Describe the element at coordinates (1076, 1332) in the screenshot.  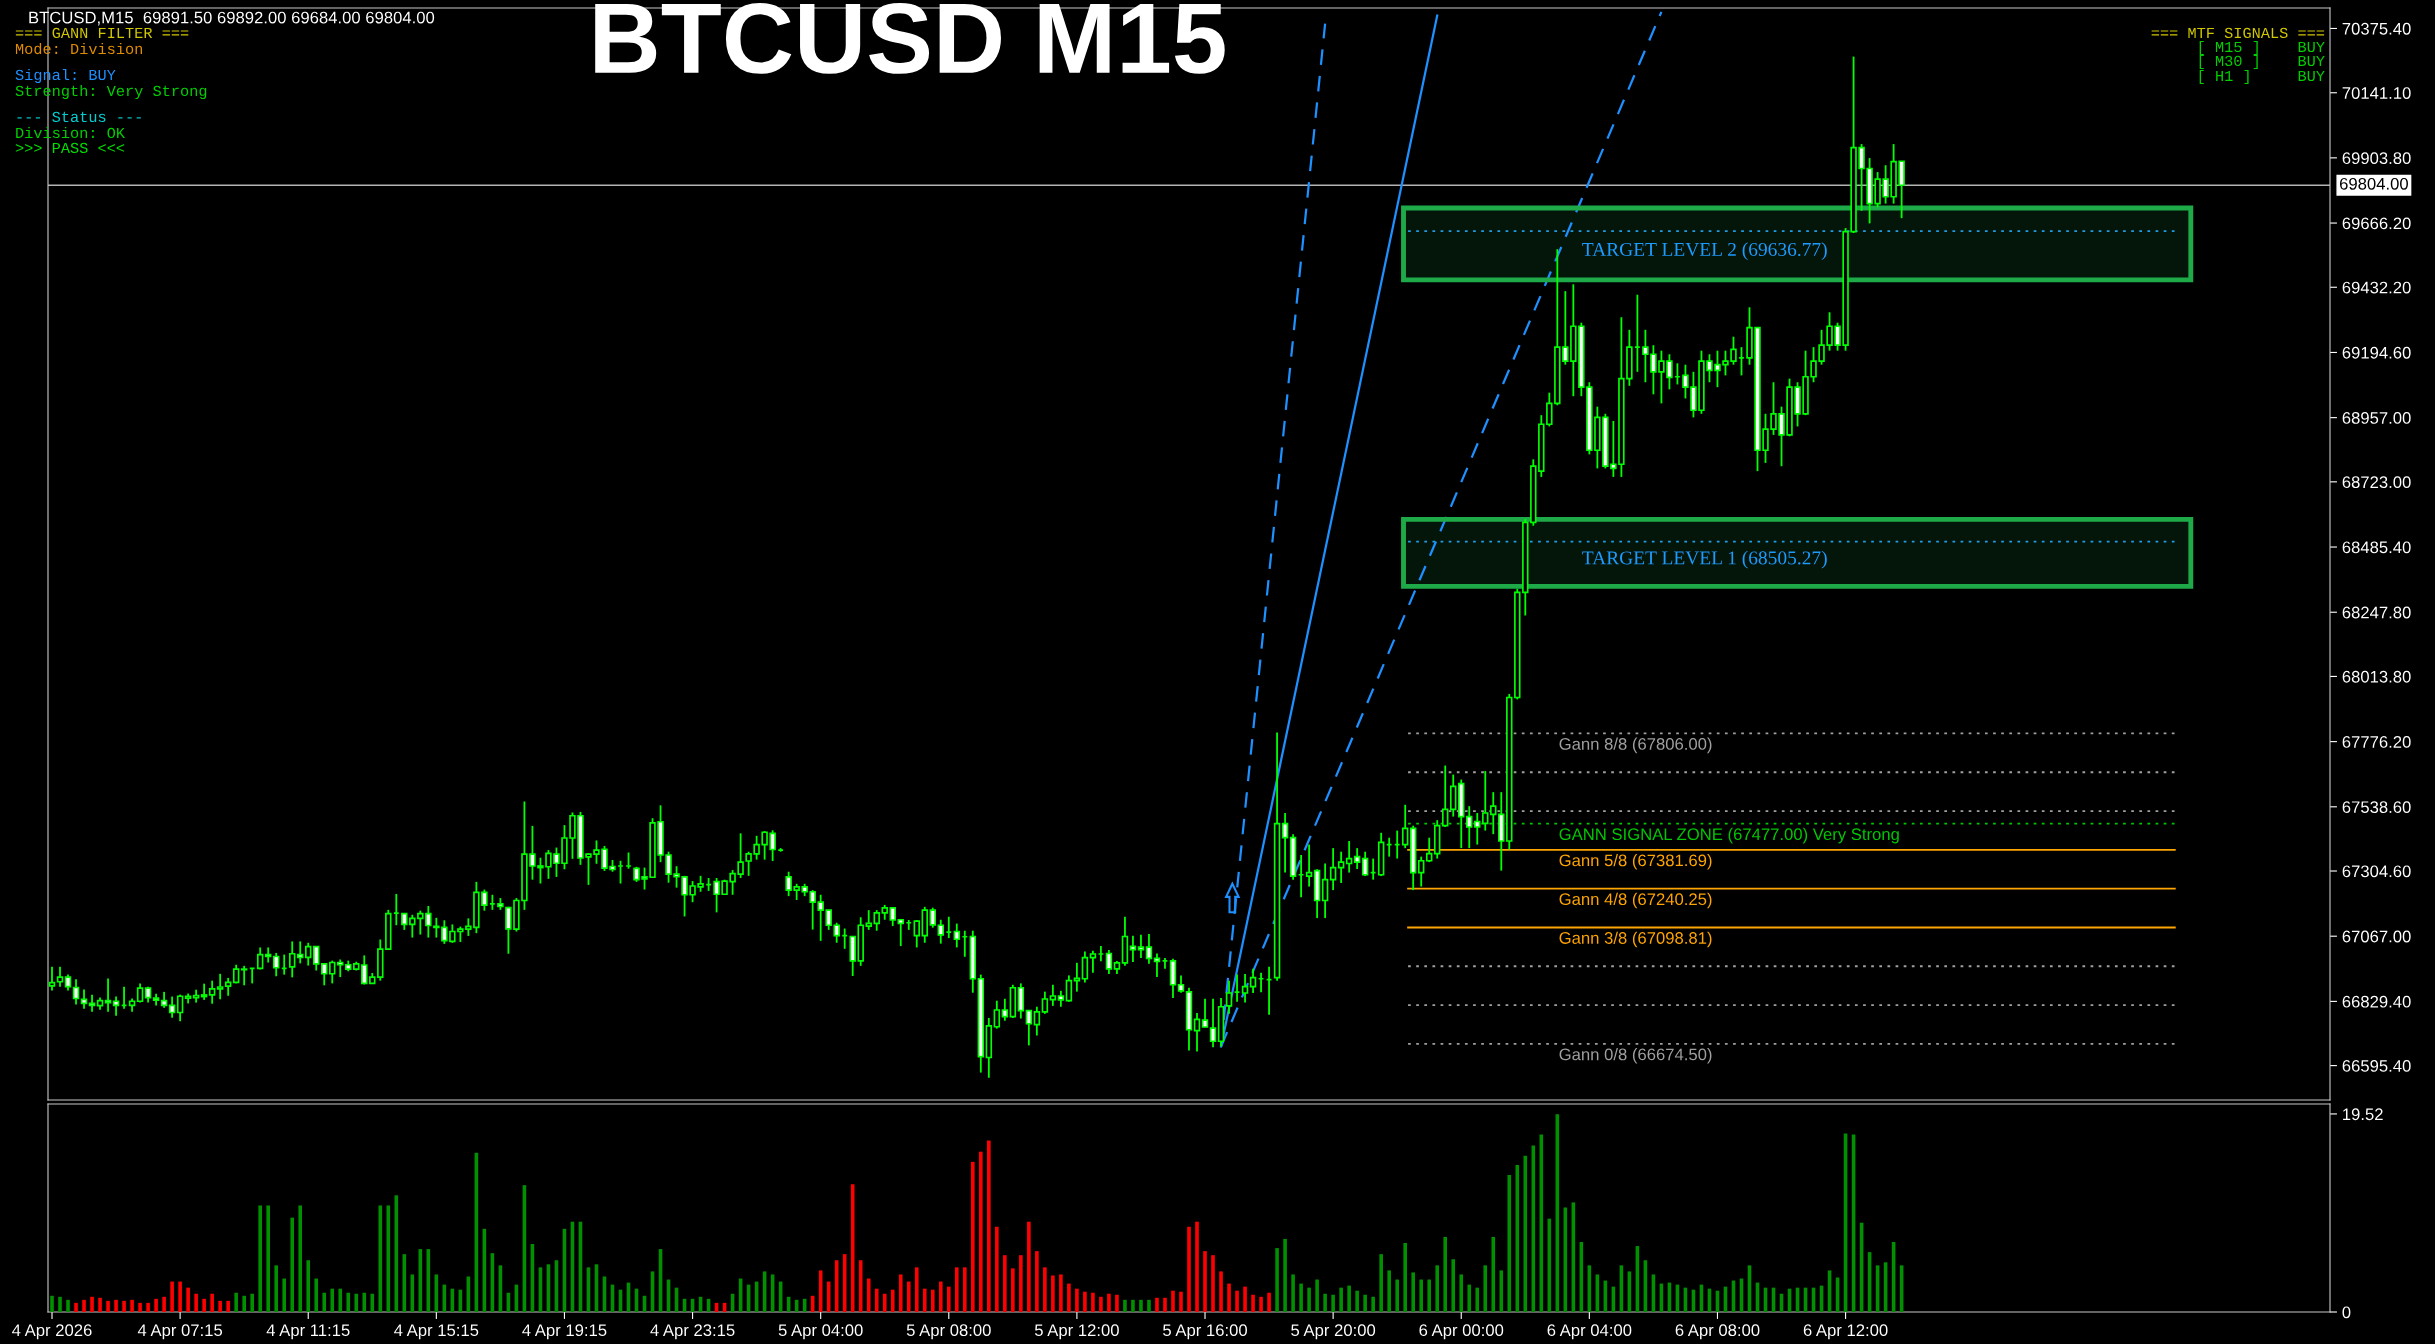
I see `x-tick-label: 5 Apr 12:00` at that location.